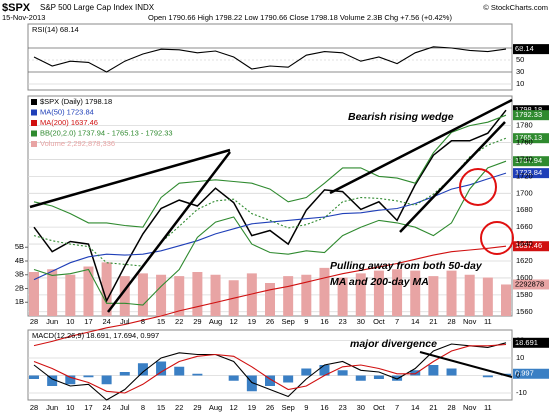 Image resolution: width=550 pixels, height=416 pixels. What do you see at coordinates (67, 111) in the screenshot?
I see `legend-label: MA(50) 1723.84` at bounding box center [67, 111].